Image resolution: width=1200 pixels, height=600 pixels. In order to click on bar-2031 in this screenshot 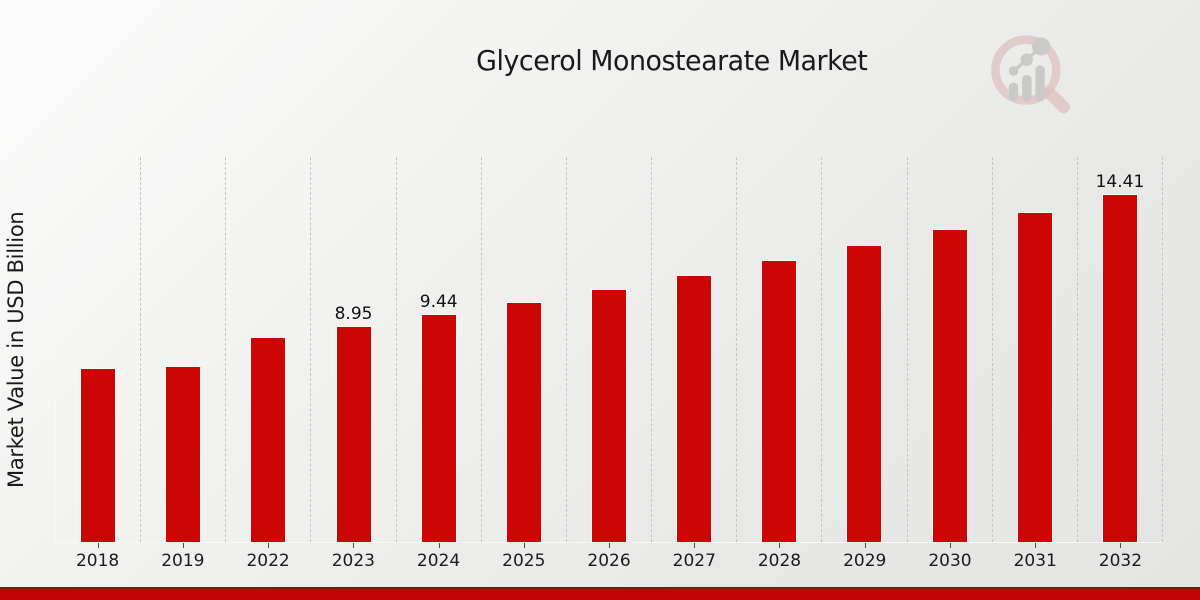, I will do `click(1034, 377)`.